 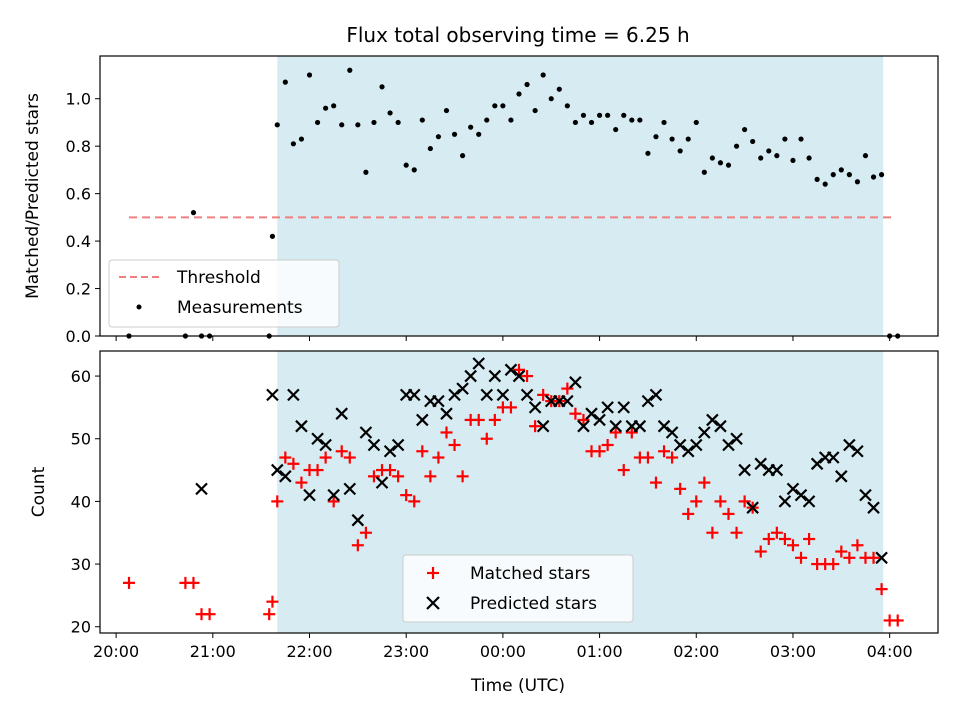 What do you see at coordinates (503, 651) in the screenshot?
I see `xtick-label: 00:00` at bounding box center [503, 651].